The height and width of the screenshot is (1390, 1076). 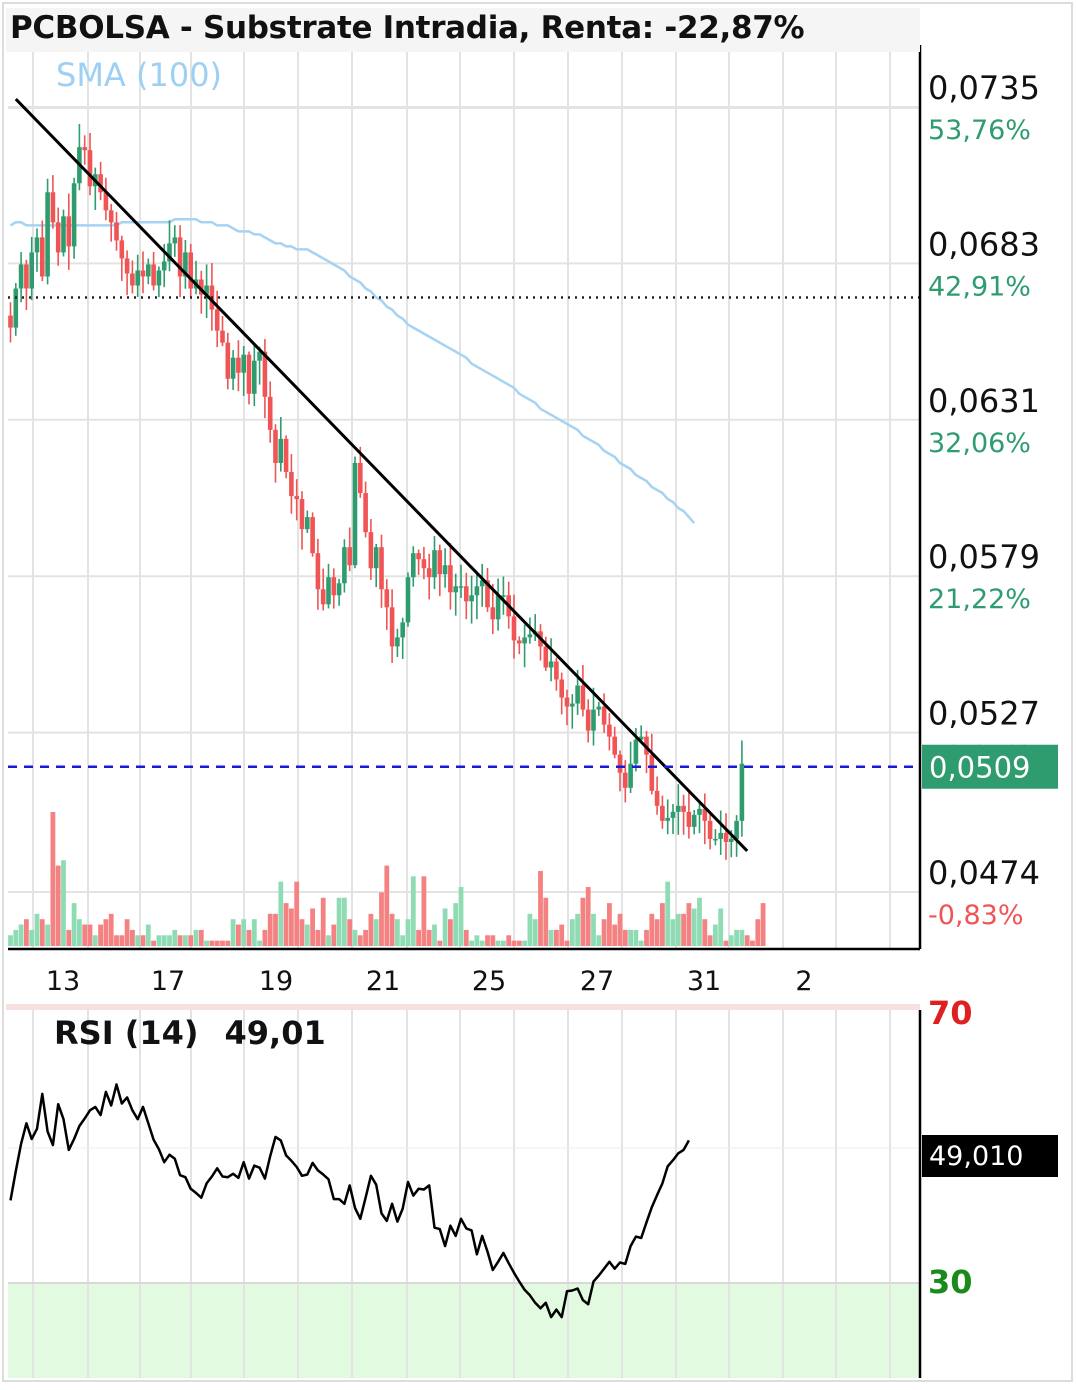 What do you see at coordinates (979, 286) in the screenshot?
I see `price-change-label: 42,91%` at bounding box center [979, 286].